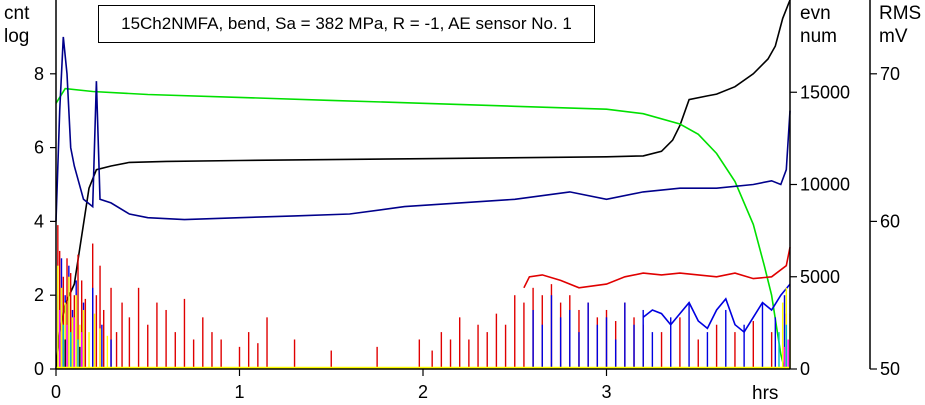 This screenshot has height=405, width=925. Describe the element at coordinates (56, 392) in the screenshot. I see `x-tick-label-0: 0` at that location.